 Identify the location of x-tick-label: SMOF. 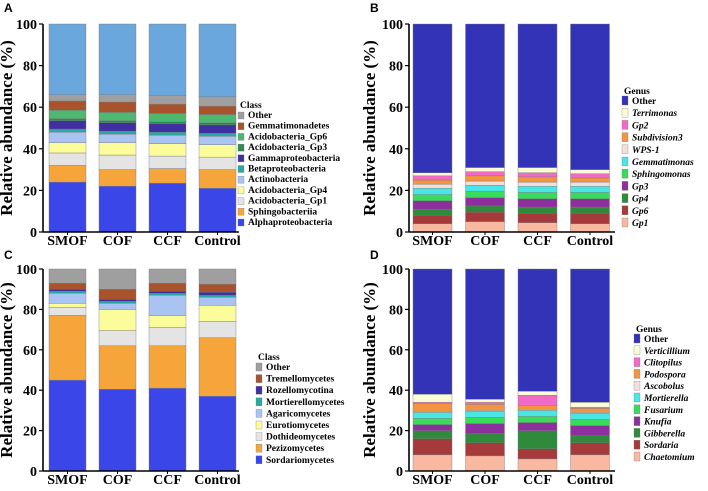
(67, 480).